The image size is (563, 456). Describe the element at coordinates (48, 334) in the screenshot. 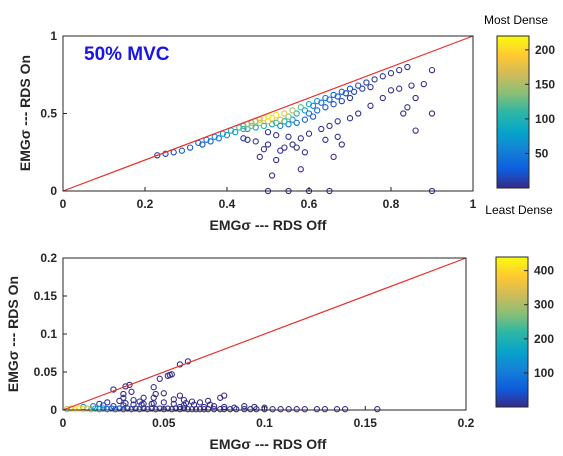

I see `bottom-y-tick-label: 0.1` at that location.